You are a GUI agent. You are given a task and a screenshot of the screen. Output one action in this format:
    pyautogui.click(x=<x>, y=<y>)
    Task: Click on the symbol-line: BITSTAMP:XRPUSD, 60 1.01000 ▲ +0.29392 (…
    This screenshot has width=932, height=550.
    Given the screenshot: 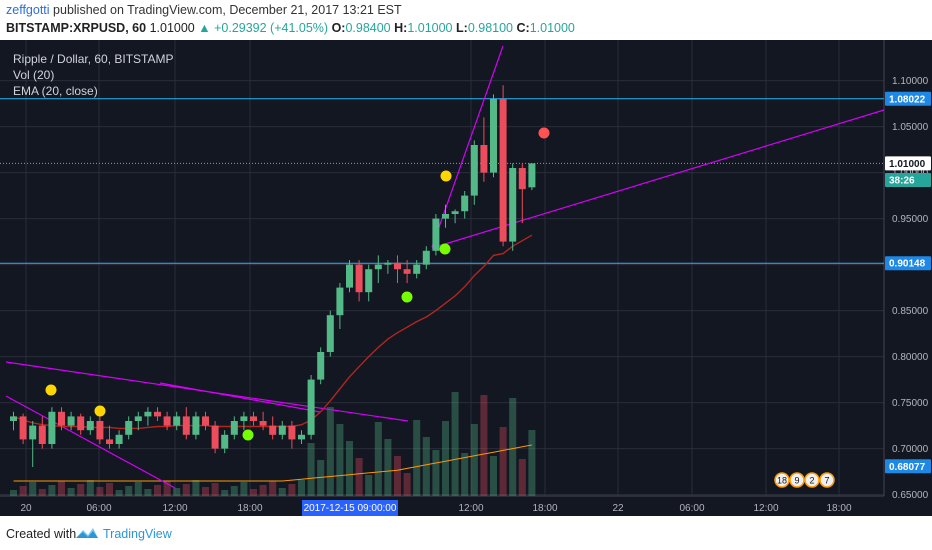 What is the action you would take?
    pyautogui.click(x=290, y=28)
    